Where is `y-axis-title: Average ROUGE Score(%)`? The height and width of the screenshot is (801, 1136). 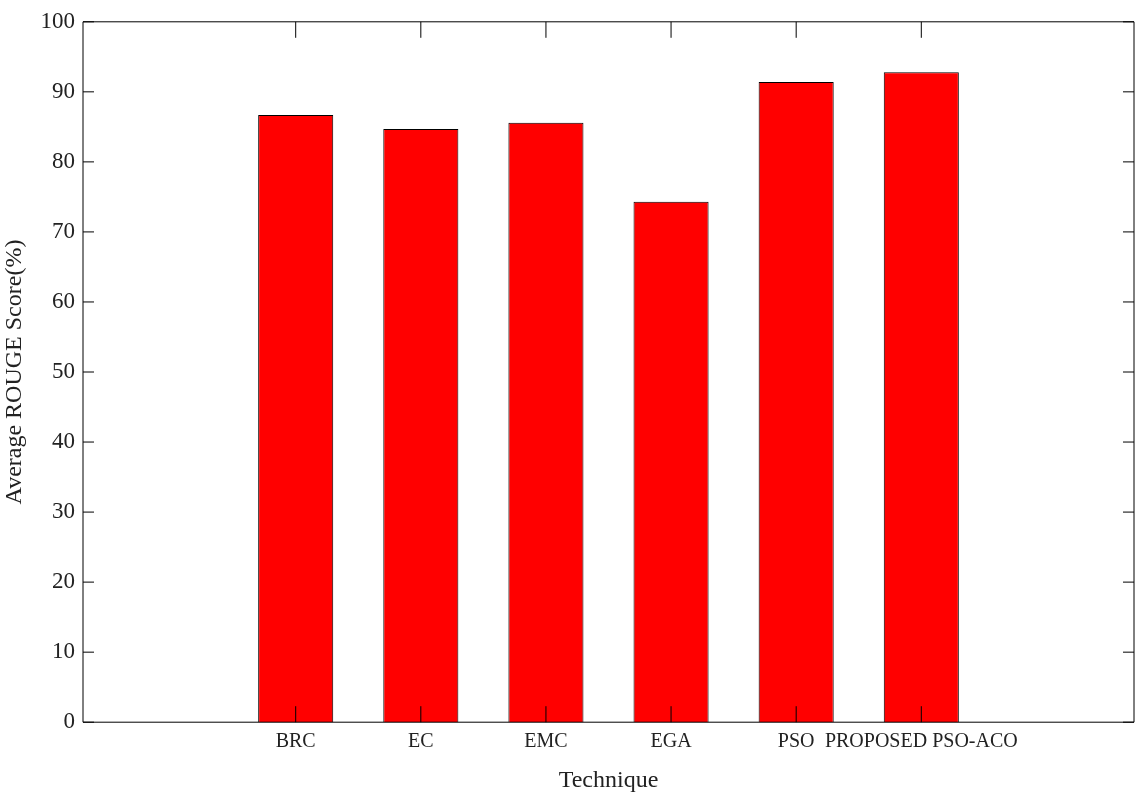 y-axis-title: Average ROUGE Score(%) is located at coordinates (13, 372).